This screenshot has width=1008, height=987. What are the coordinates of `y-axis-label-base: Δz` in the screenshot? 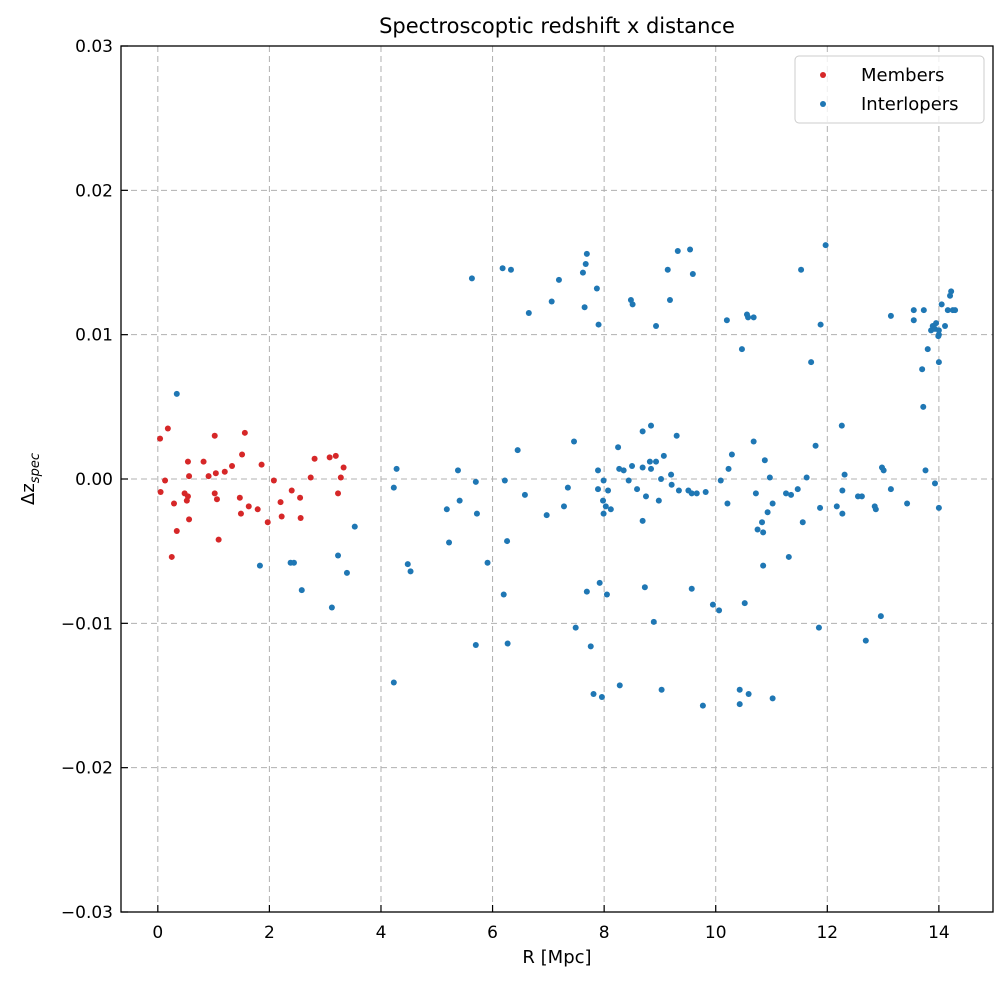 It's located at (28, 494).